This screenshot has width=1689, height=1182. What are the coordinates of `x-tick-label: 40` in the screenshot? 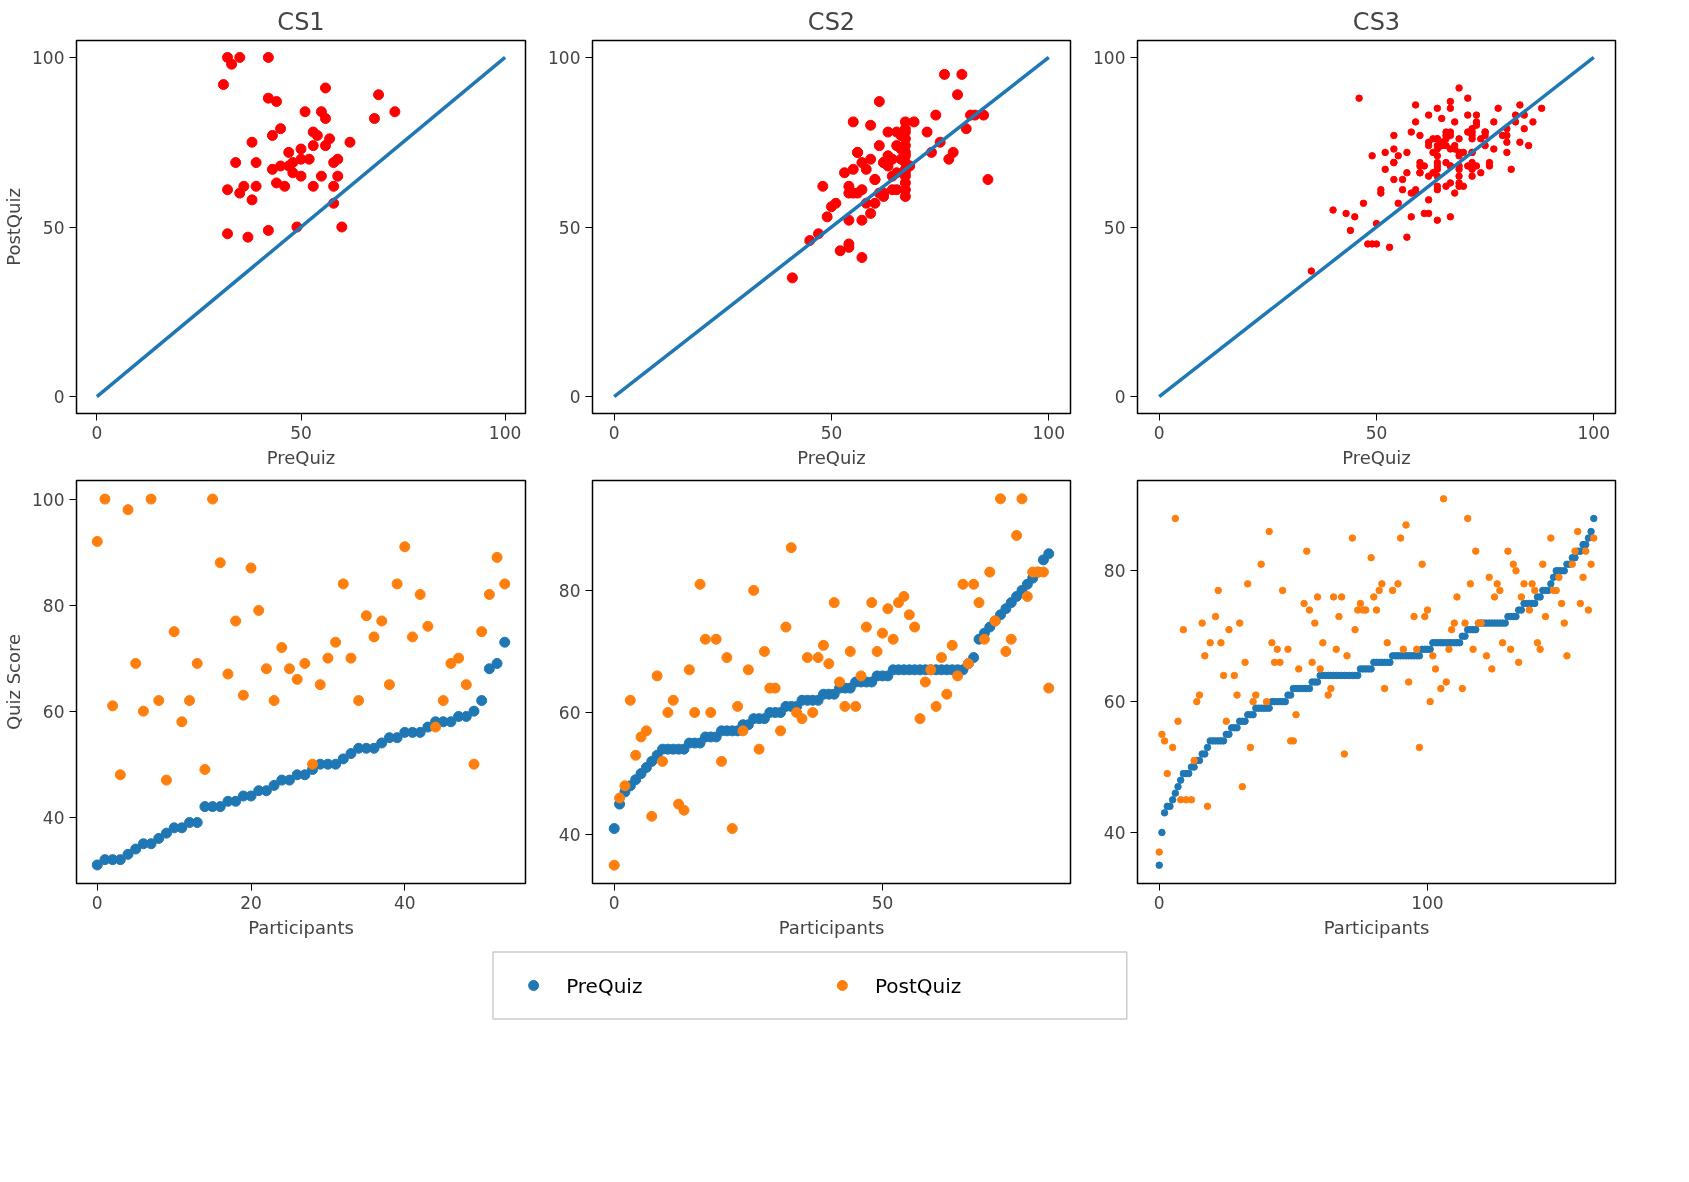 It's located at (404, 902).